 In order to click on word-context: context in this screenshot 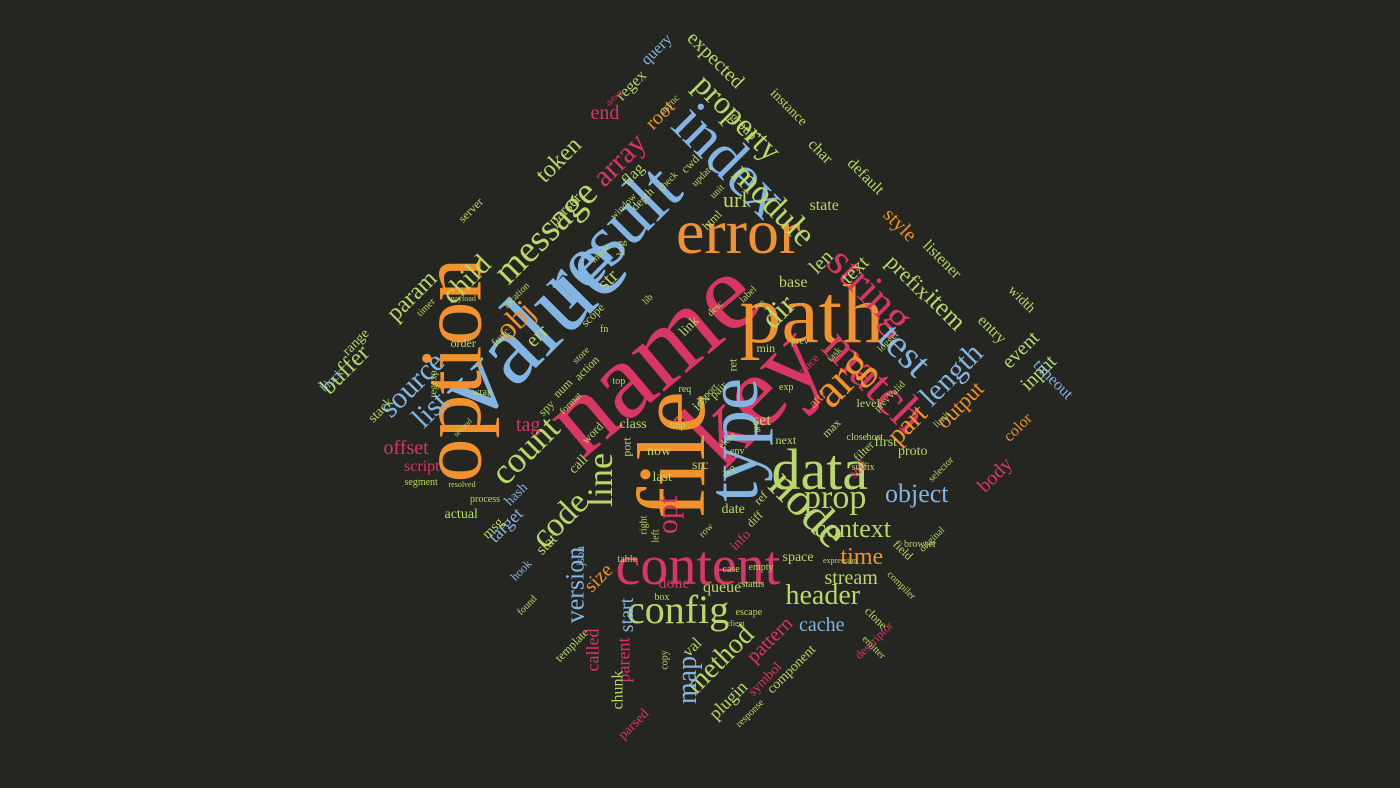, I will do `click(853, 528)`.